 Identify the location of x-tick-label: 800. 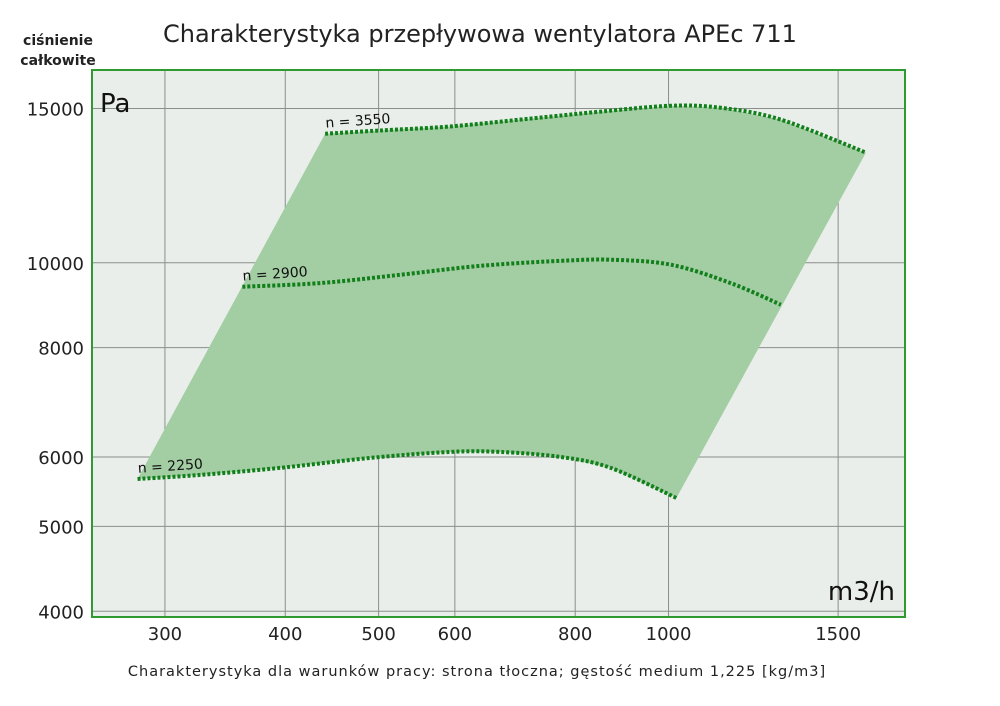
(575, 634).